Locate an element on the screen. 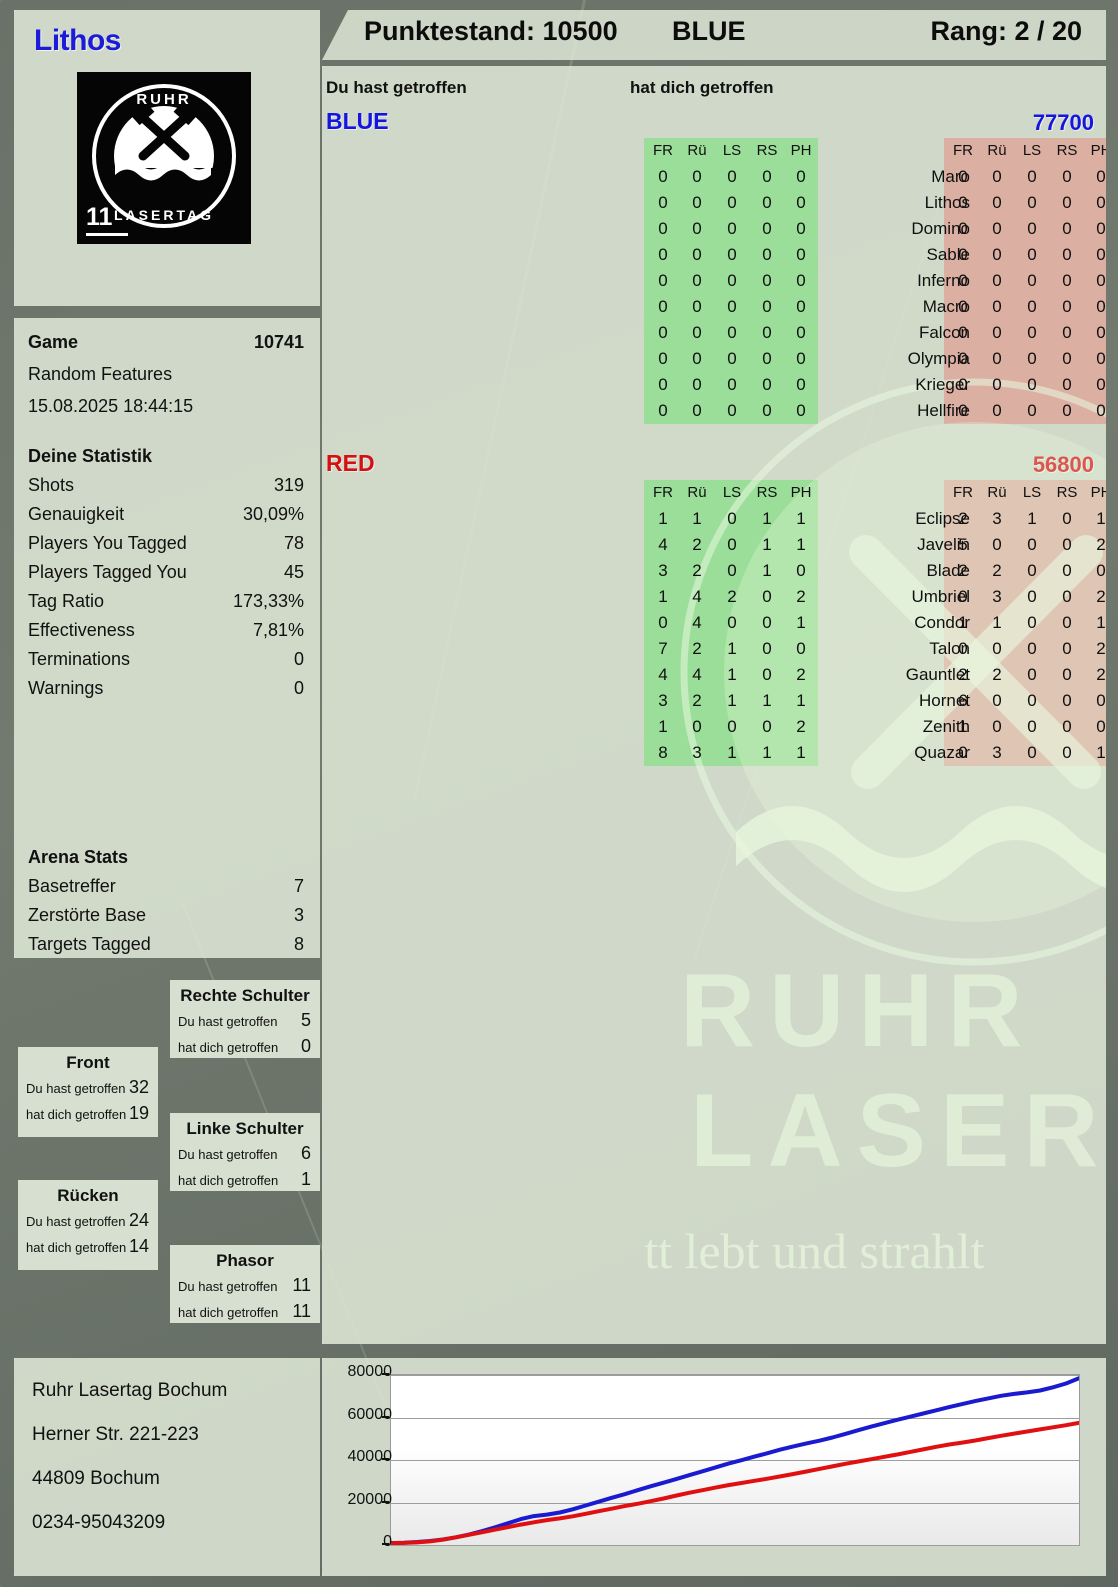  game-row: Game 10741 is located at coordinates (167, 342).